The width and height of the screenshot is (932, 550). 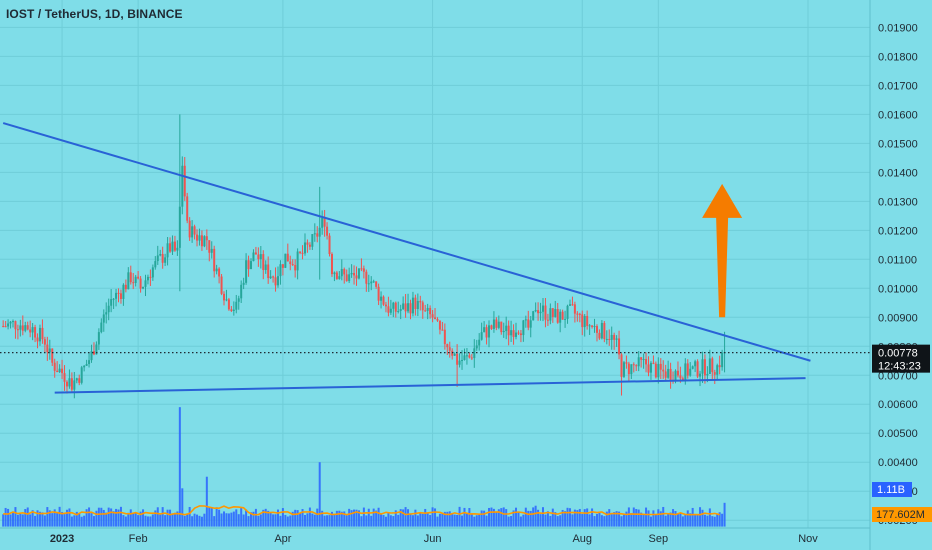 What do you see at coordinates (898, 115) in the screenshot?
I see `price-tick-label: 0.01600` at bounding box center [898, 115].